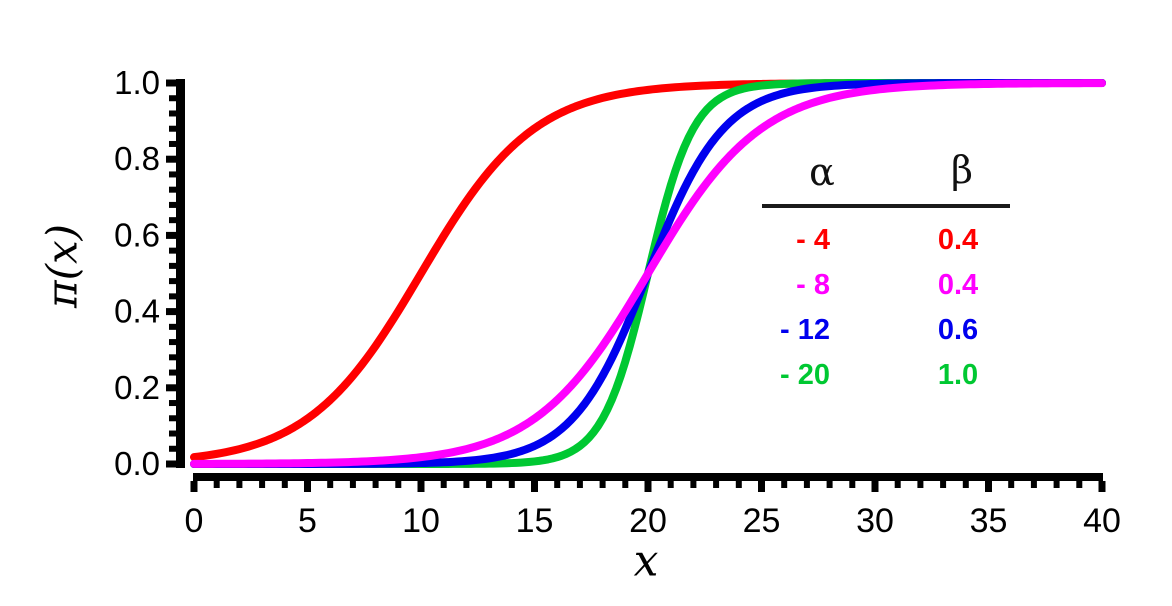 This screenshot has height=606, width=1172. What do you see at coordinates (194, 521) in the screenshot?
I see `x-tick-label: 0` at bounding box center [194, 521].